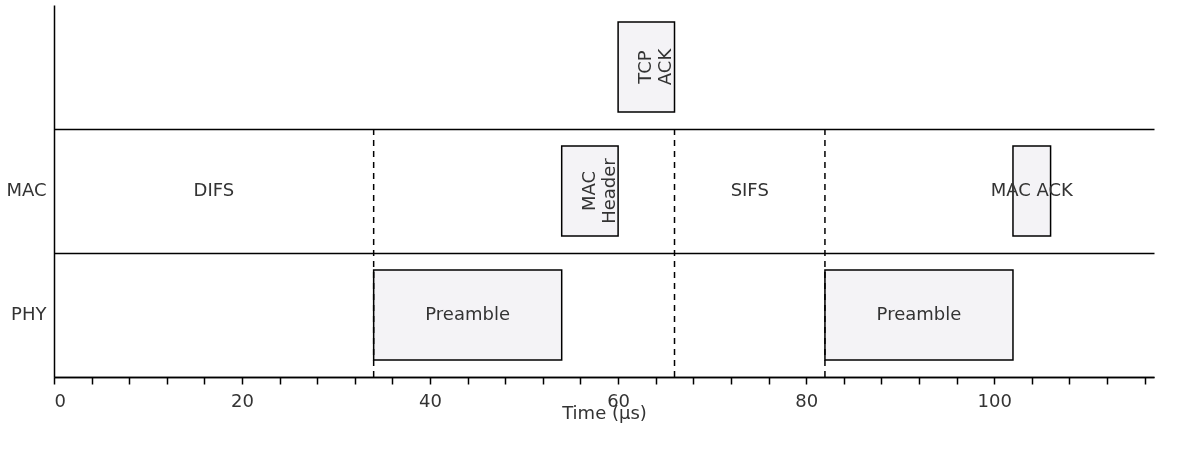 Image resolution: width=1178 pixels, height=457 pixels. What do you see at coordinates (242, 400) in the screenshot?
I see `x-tick-label: 20` at bounding box center [242, 400].